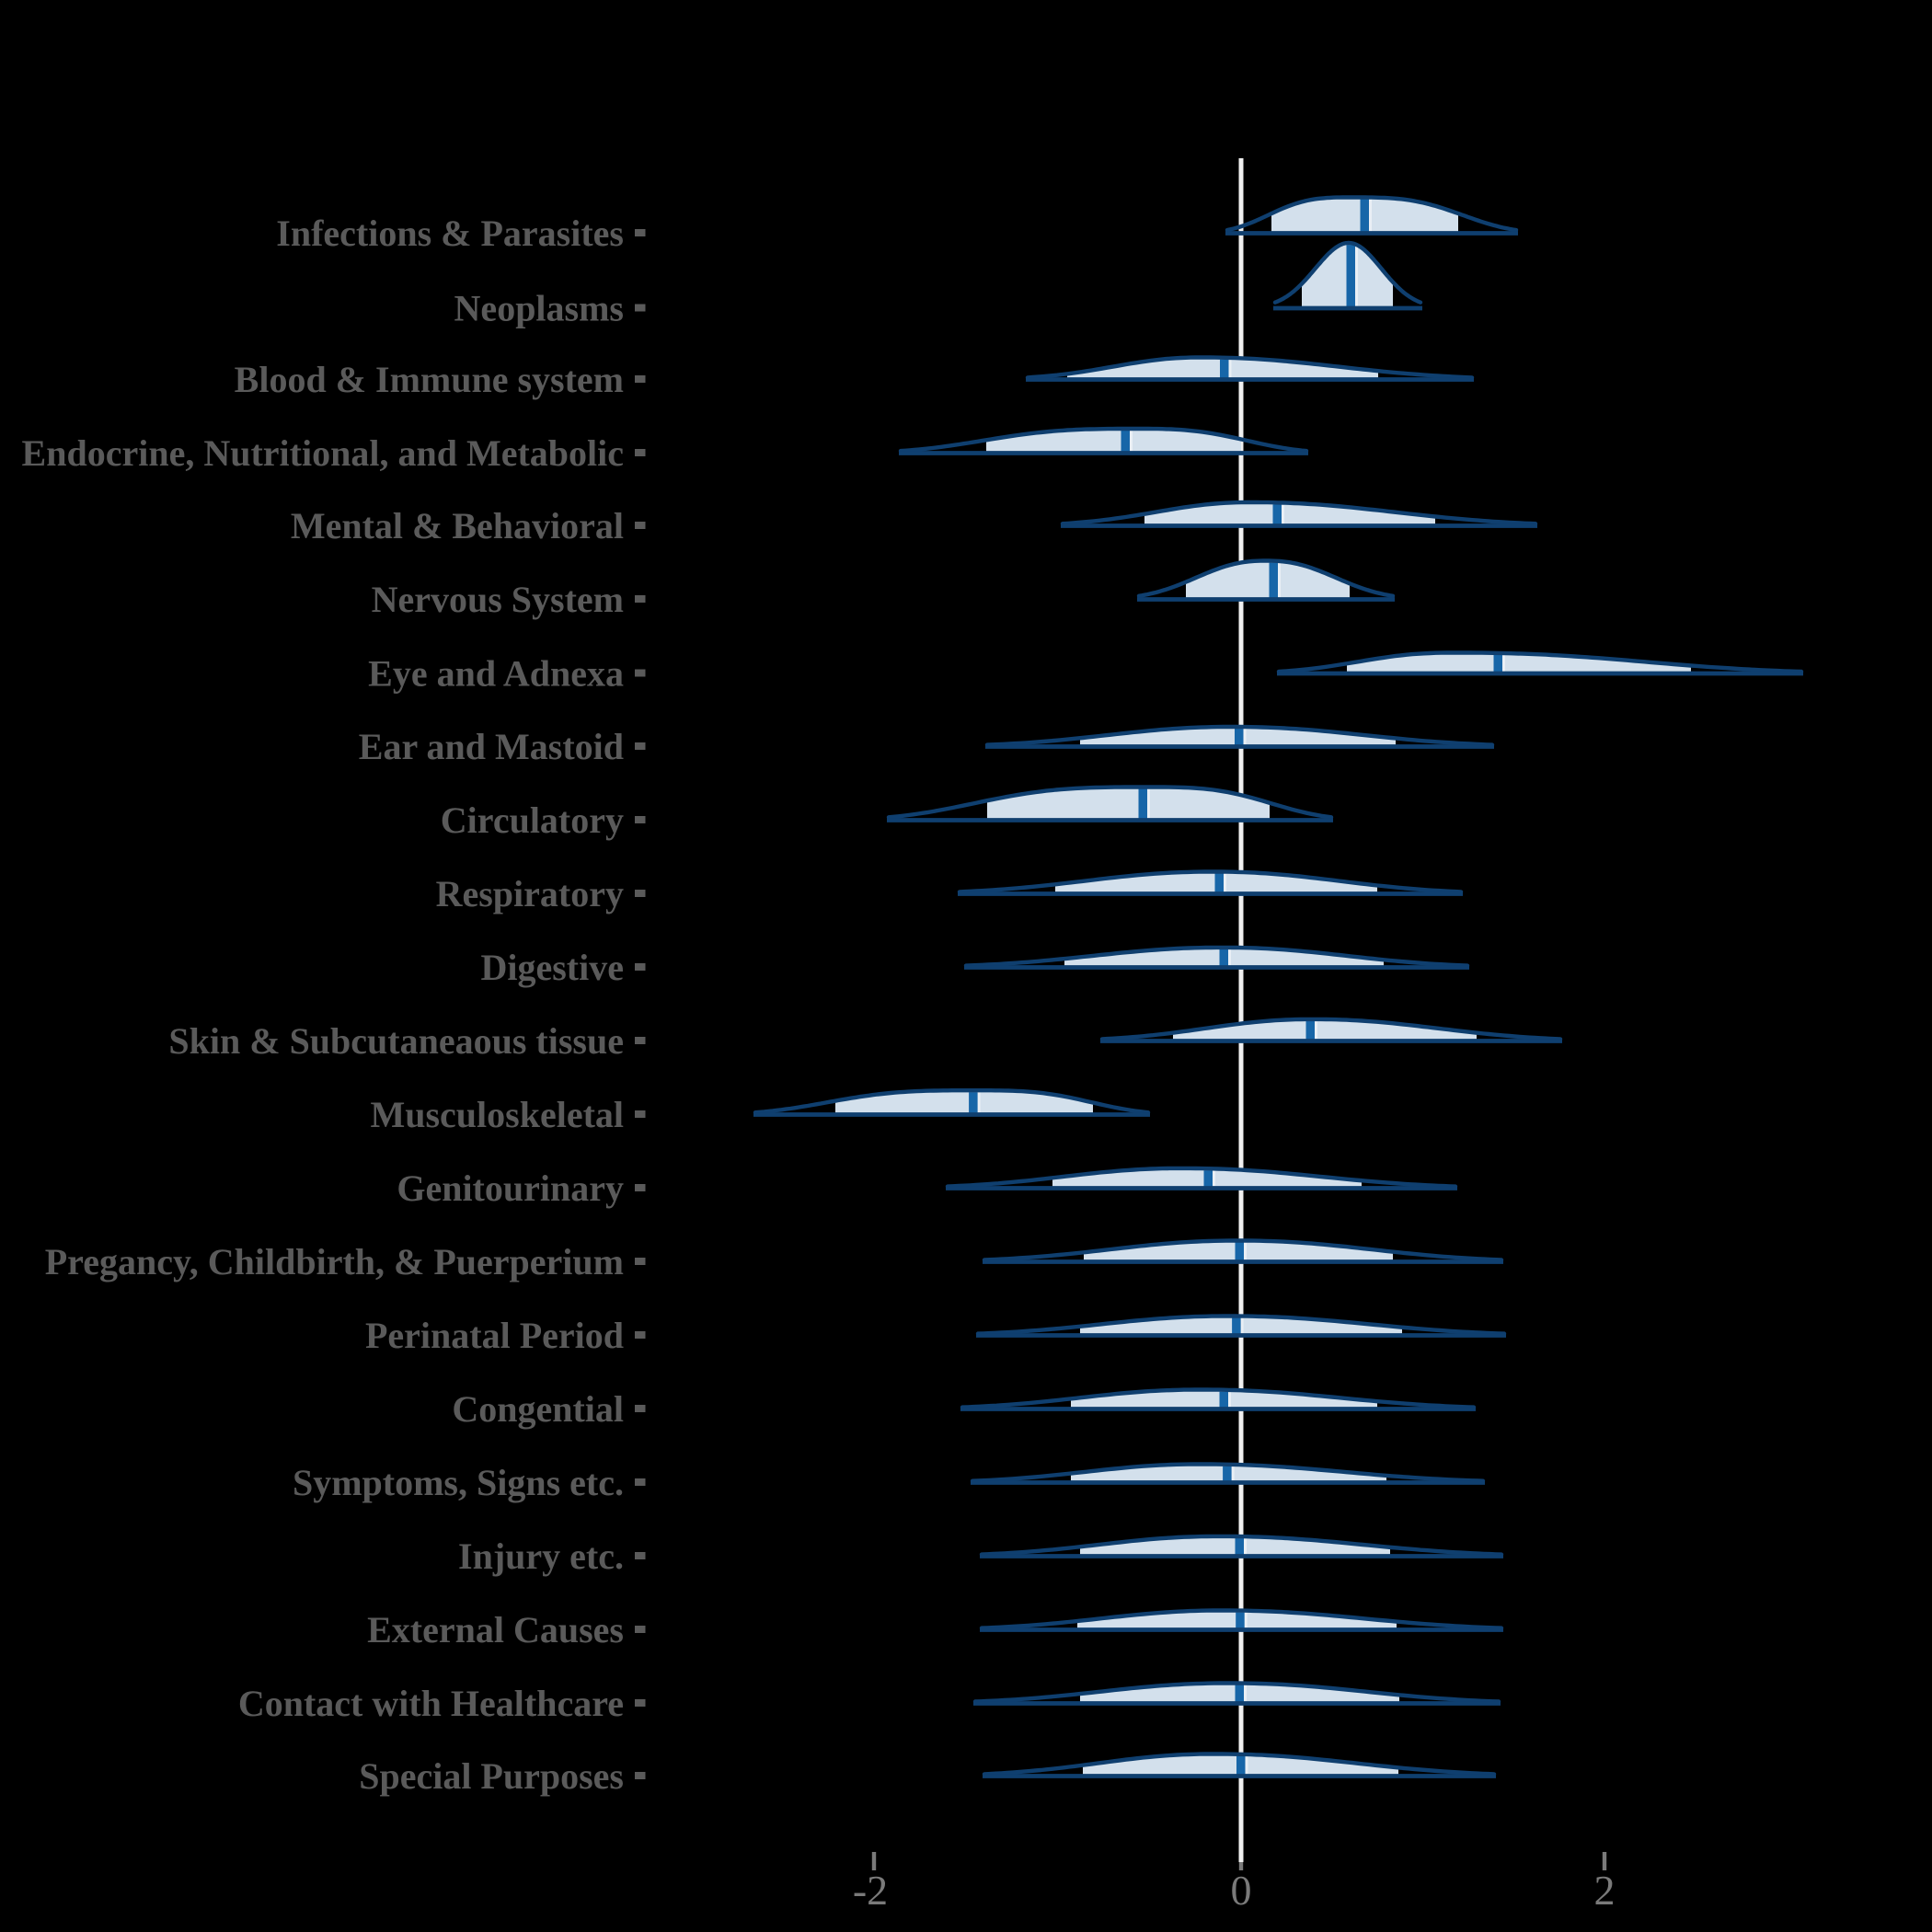  What do you see at coordinates (538, 1409) in the screenshot?
I see `svg-text: Congential` at bounding box center [538, 1409].